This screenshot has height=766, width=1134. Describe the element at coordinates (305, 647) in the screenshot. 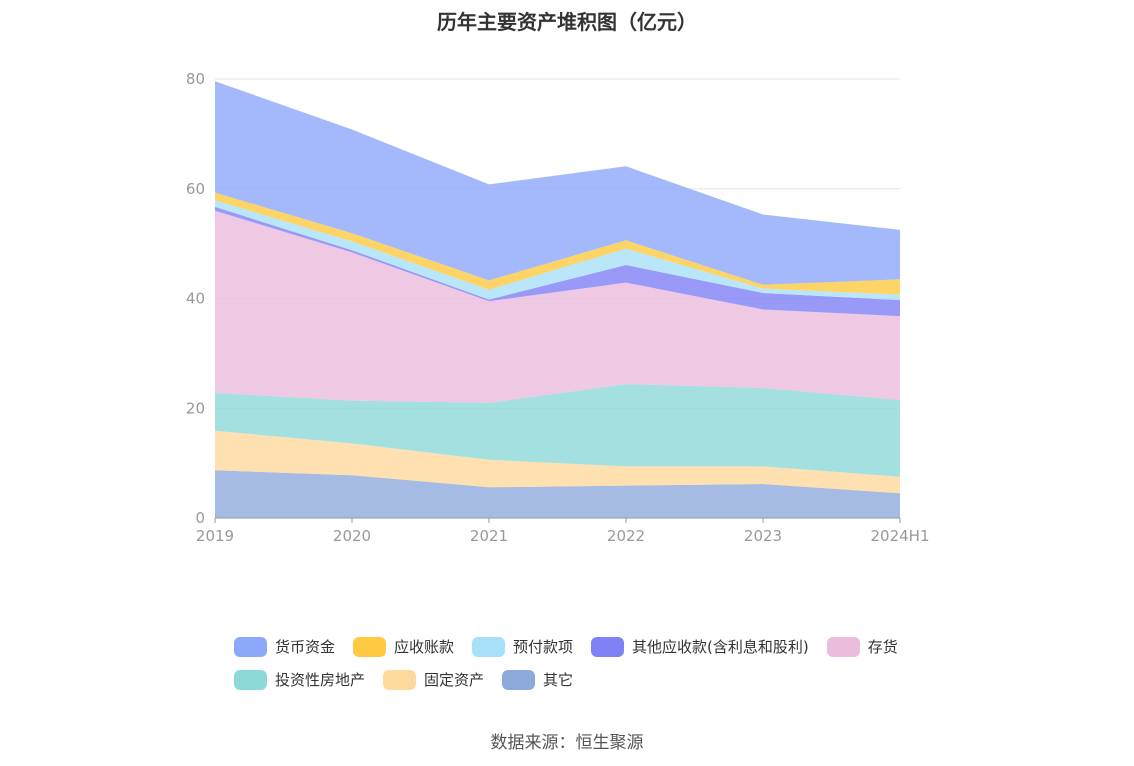

I see `legend-label: 货币资金` at that location.